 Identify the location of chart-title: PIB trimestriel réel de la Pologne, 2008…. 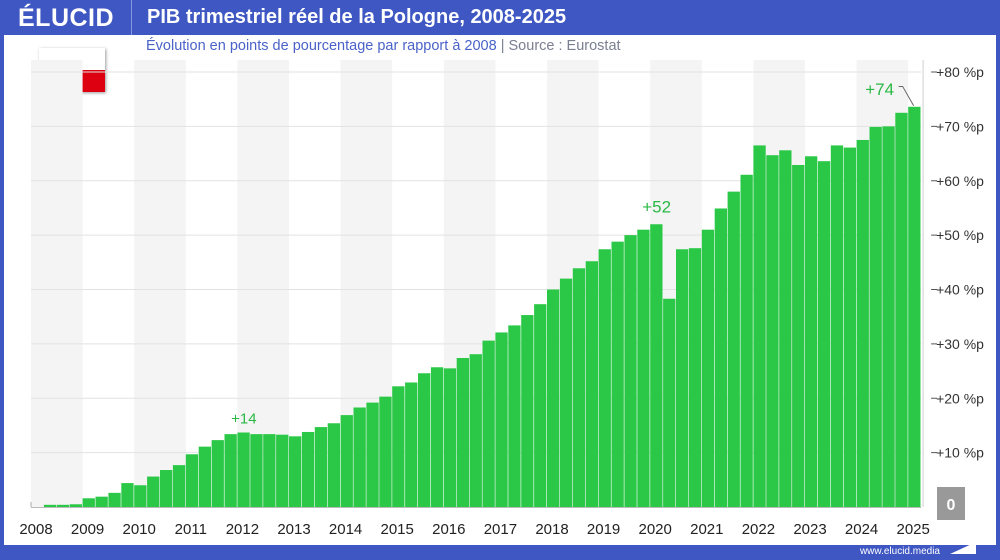
(357, 17).